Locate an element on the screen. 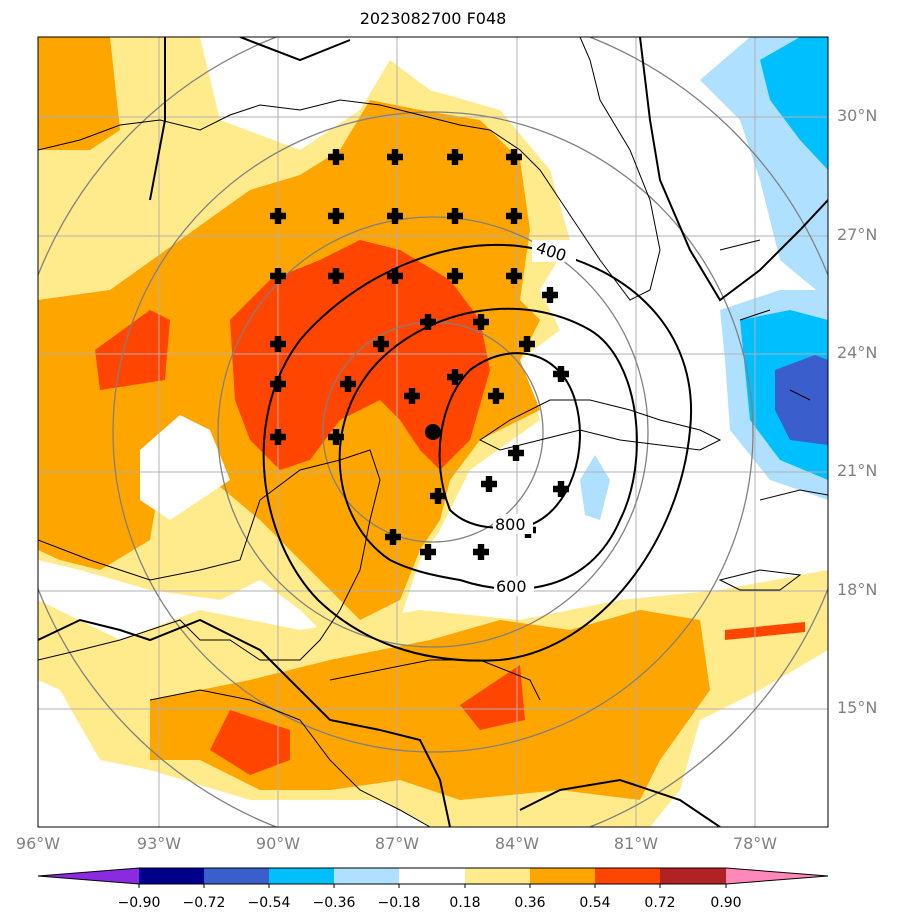 The width and height of the screenshot is (898, 924). field-red-caribbean is located at coordinates (765, 631).